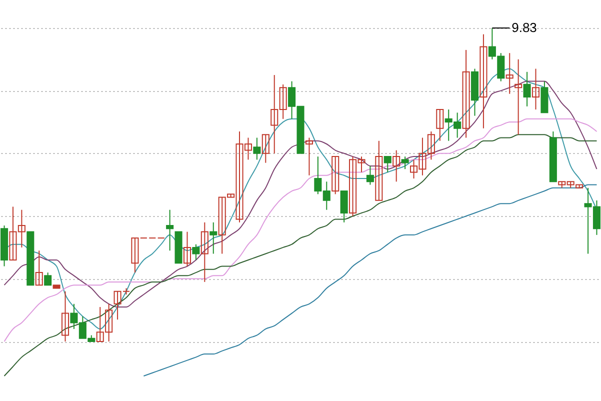  What do you see at coordinates (524, 27) in the screenshot?
I see `annotation: 9.83` at bounding box center [524, 27].